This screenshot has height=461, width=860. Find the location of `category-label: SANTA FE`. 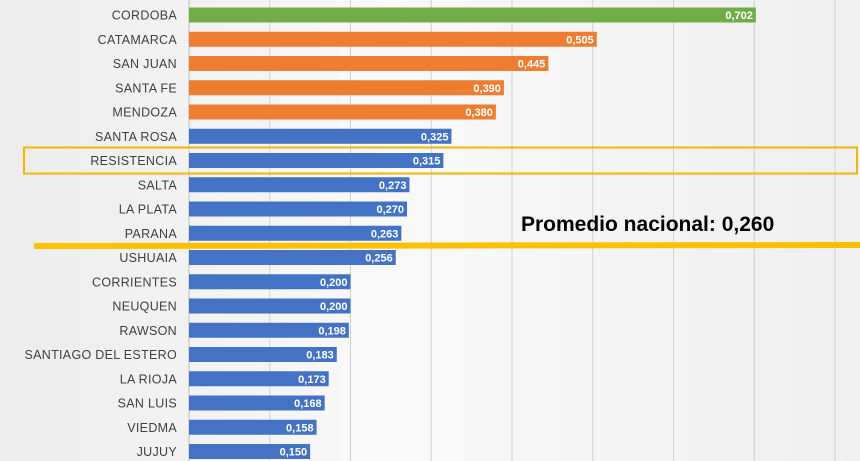

category-label: SANTA FE is located at coordinates (146, 88).